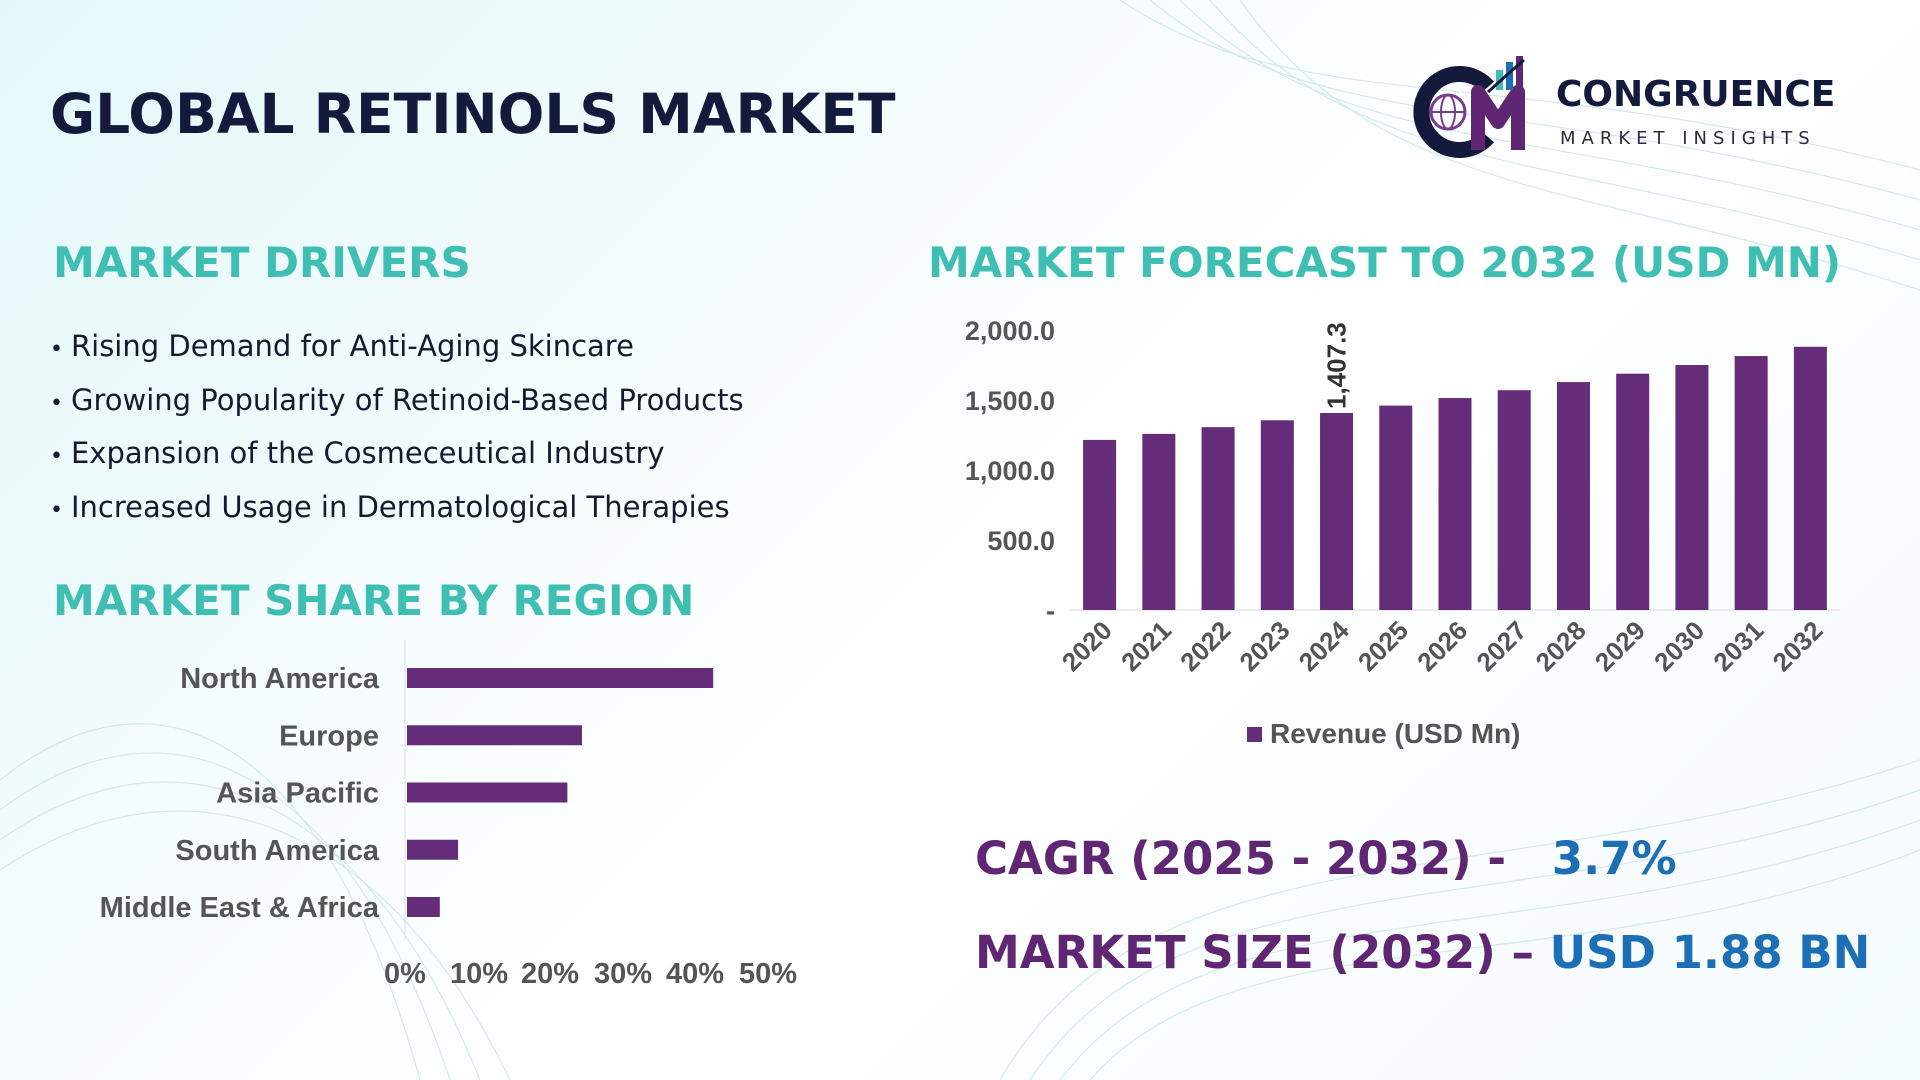 This screenshot has width=1920, height=1080. Describe the element at coordinates (342, 346) in the screenshot. I see `driver-item: • Rising Demand for Anti-Aging Skincare` at that location.